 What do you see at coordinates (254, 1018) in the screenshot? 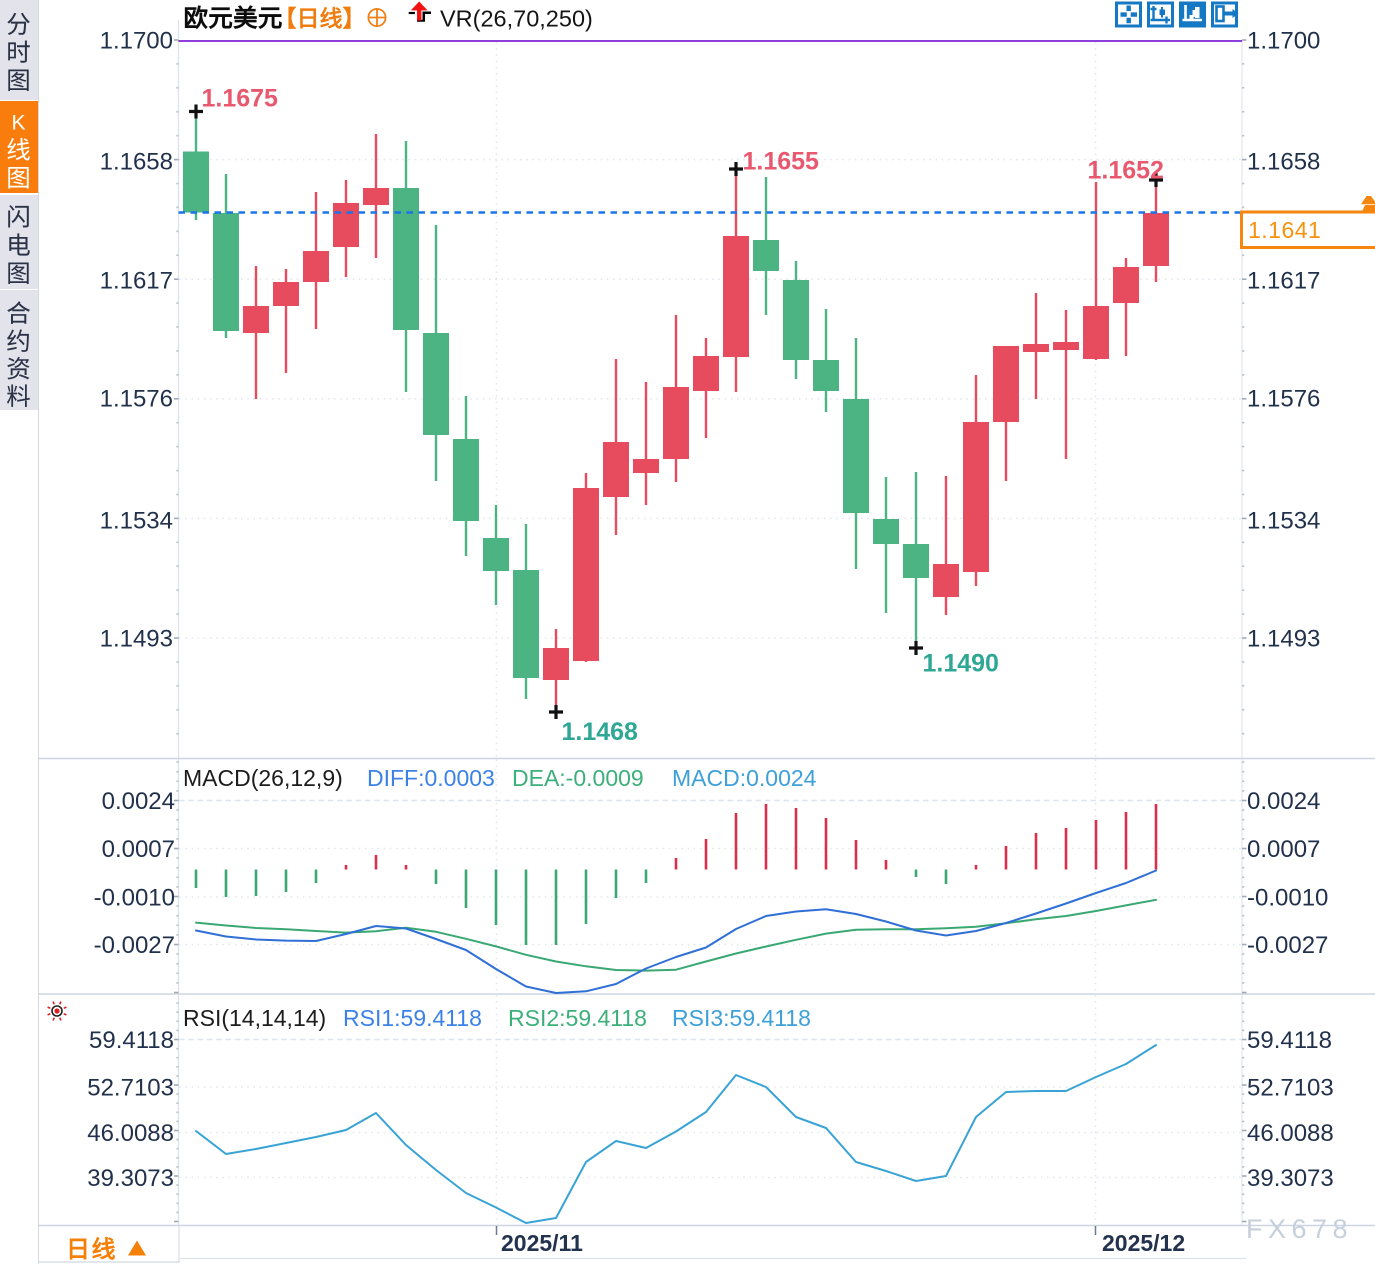
I see `svg-text: RSI(14,14,14)` at bounding box center [254, 1018].